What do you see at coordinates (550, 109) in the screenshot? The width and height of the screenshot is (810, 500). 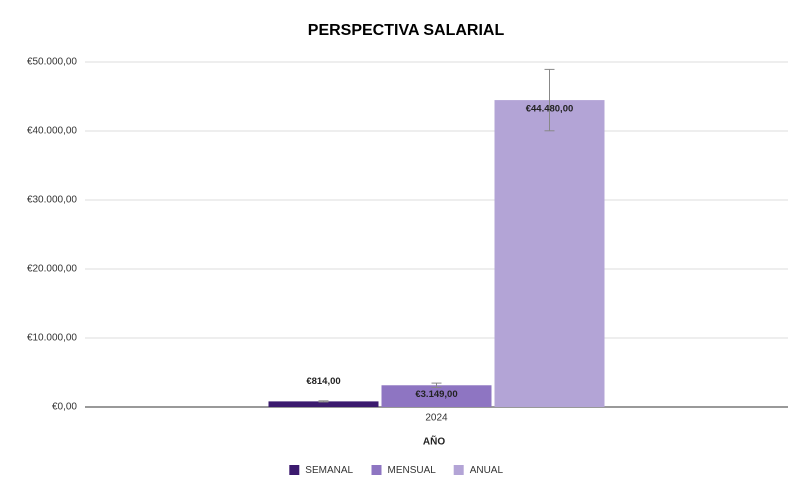 I see `data-label: €44.480,00` at bounding box center [550, 109].